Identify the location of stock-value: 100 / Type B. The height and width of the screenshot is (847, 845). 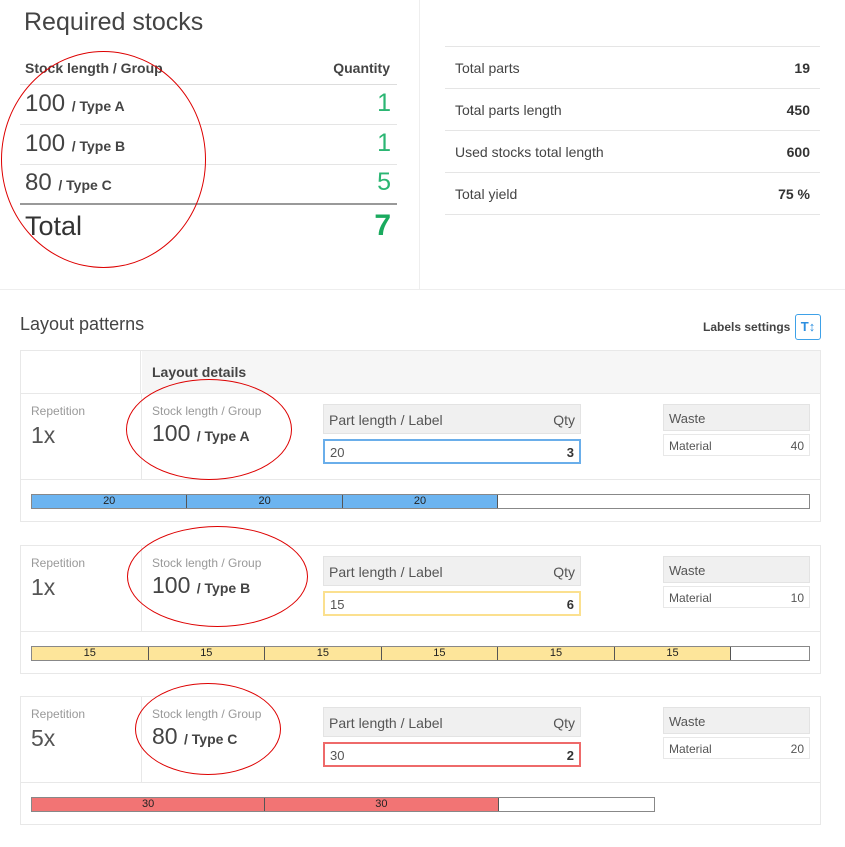
(201, 585).